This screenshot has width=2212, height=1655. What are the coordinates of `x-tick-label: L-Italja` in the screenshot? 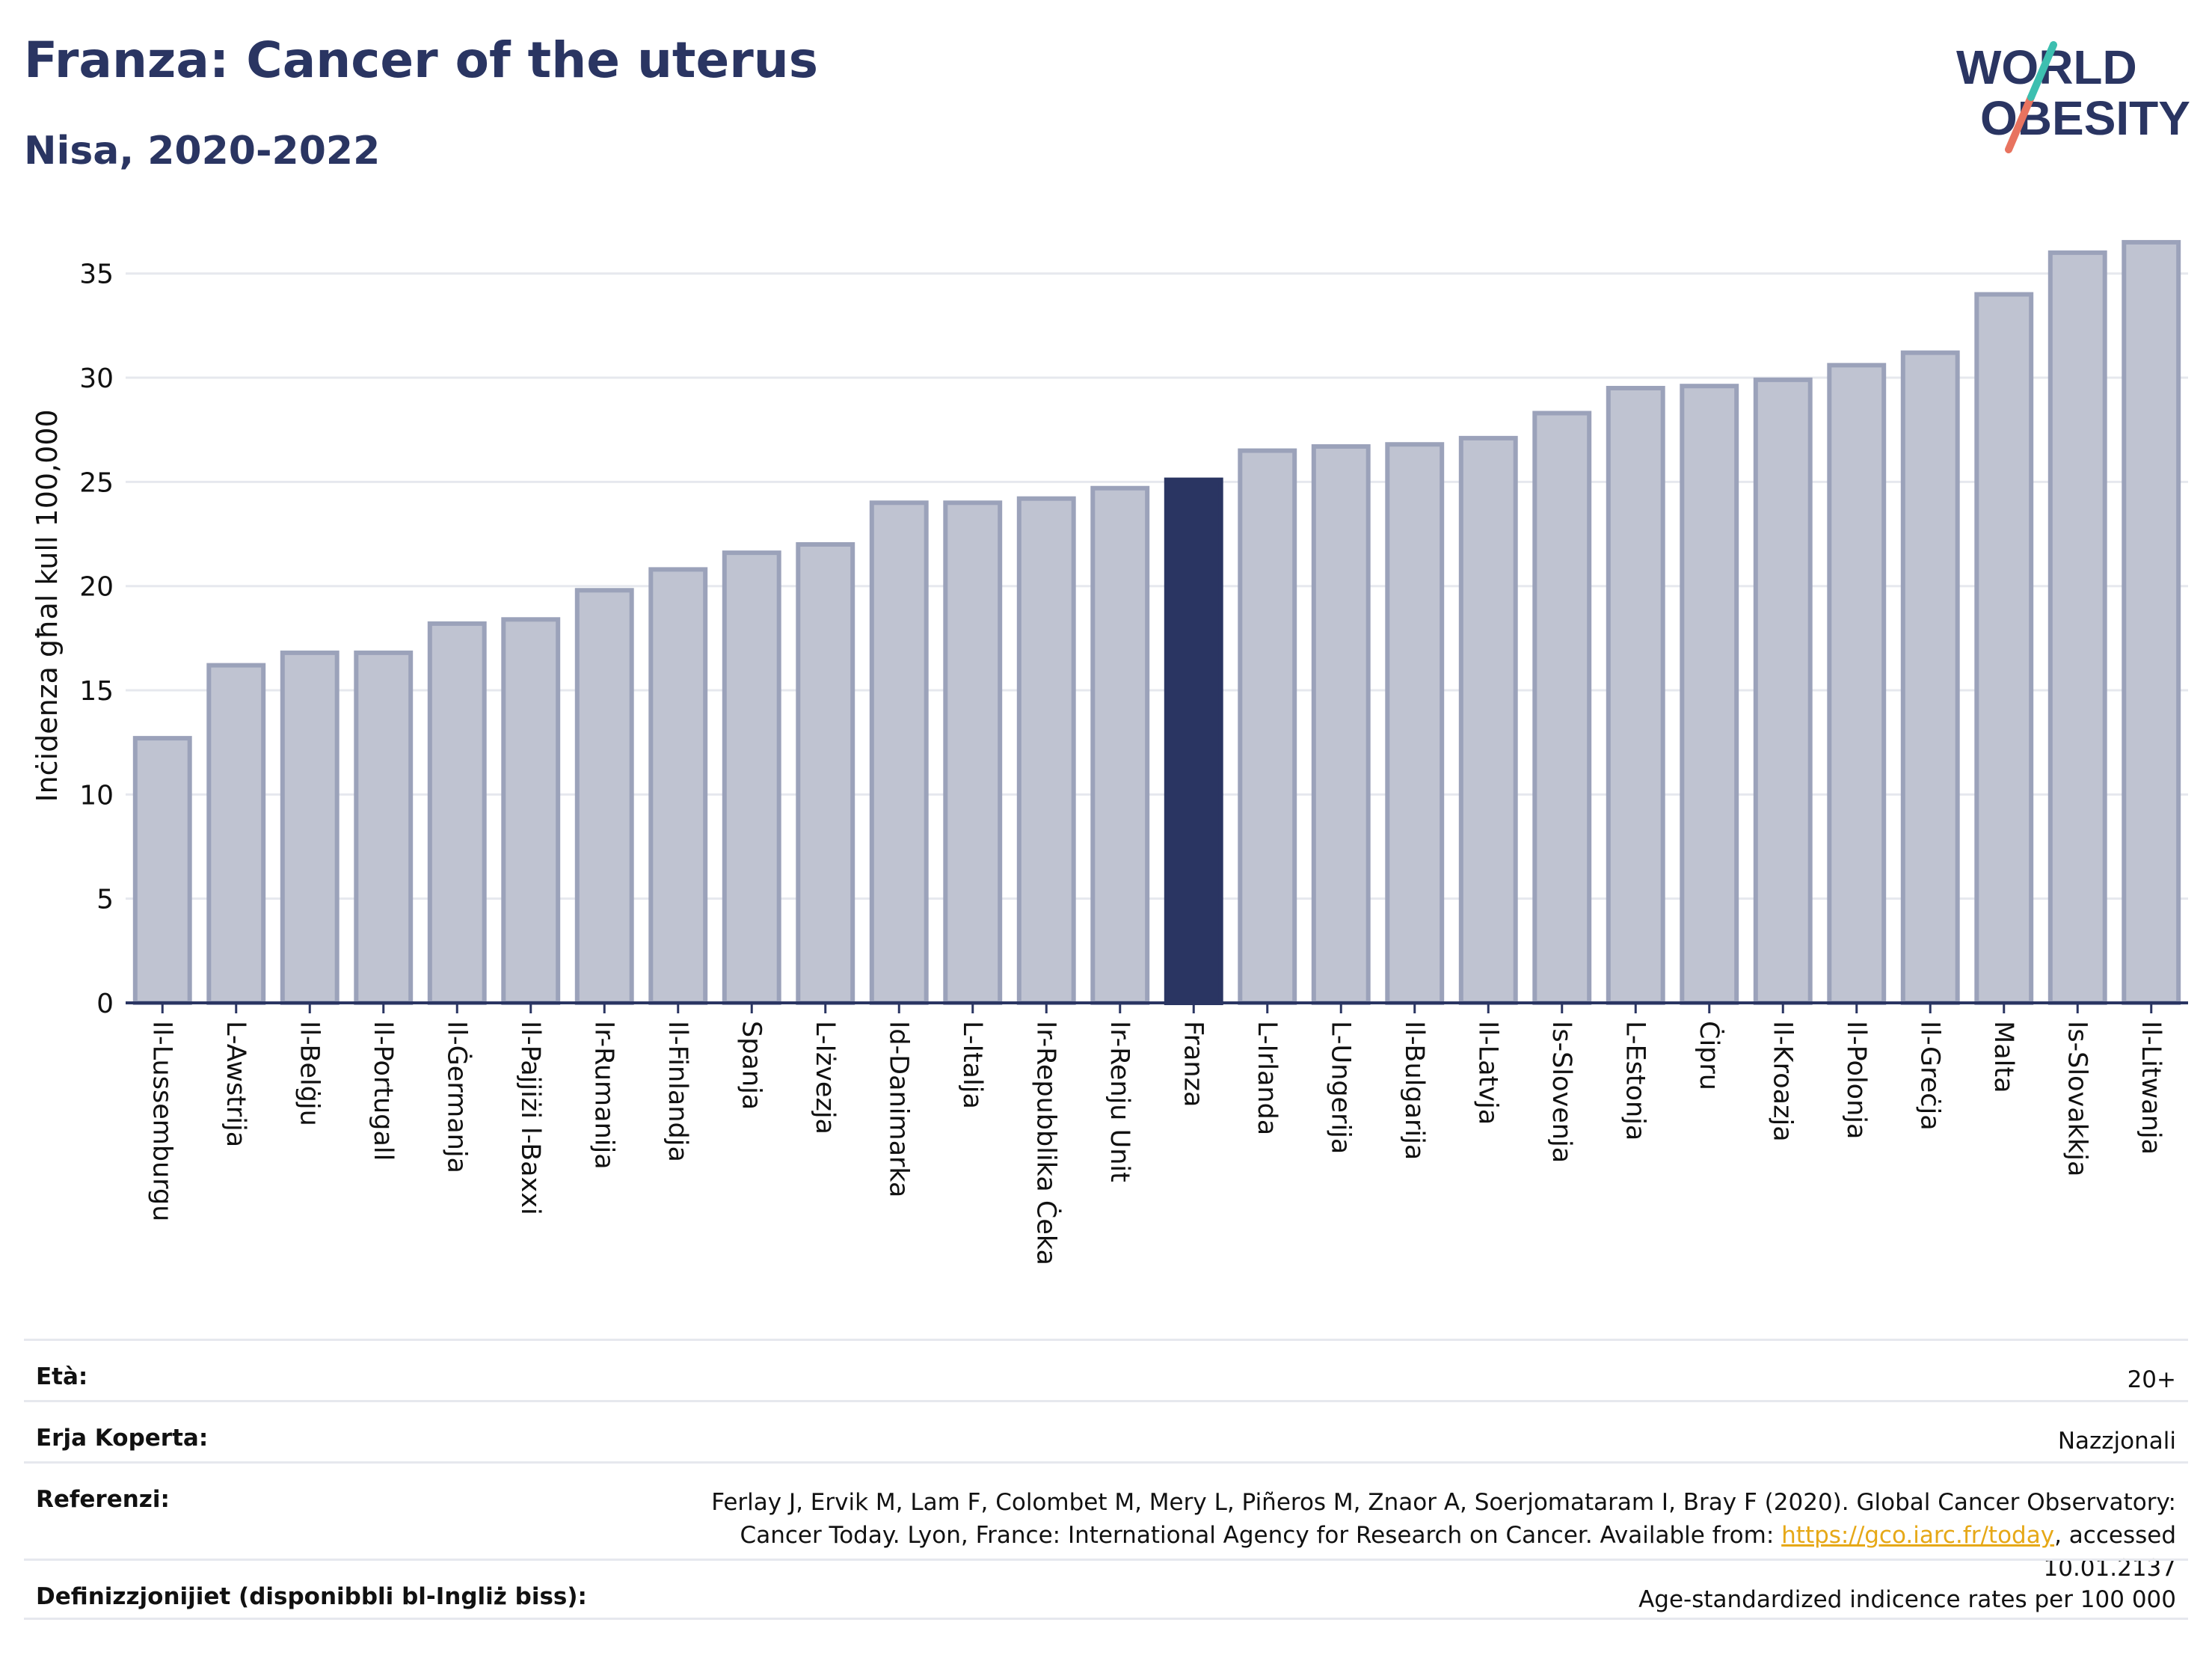 It's located at (972, 1065).